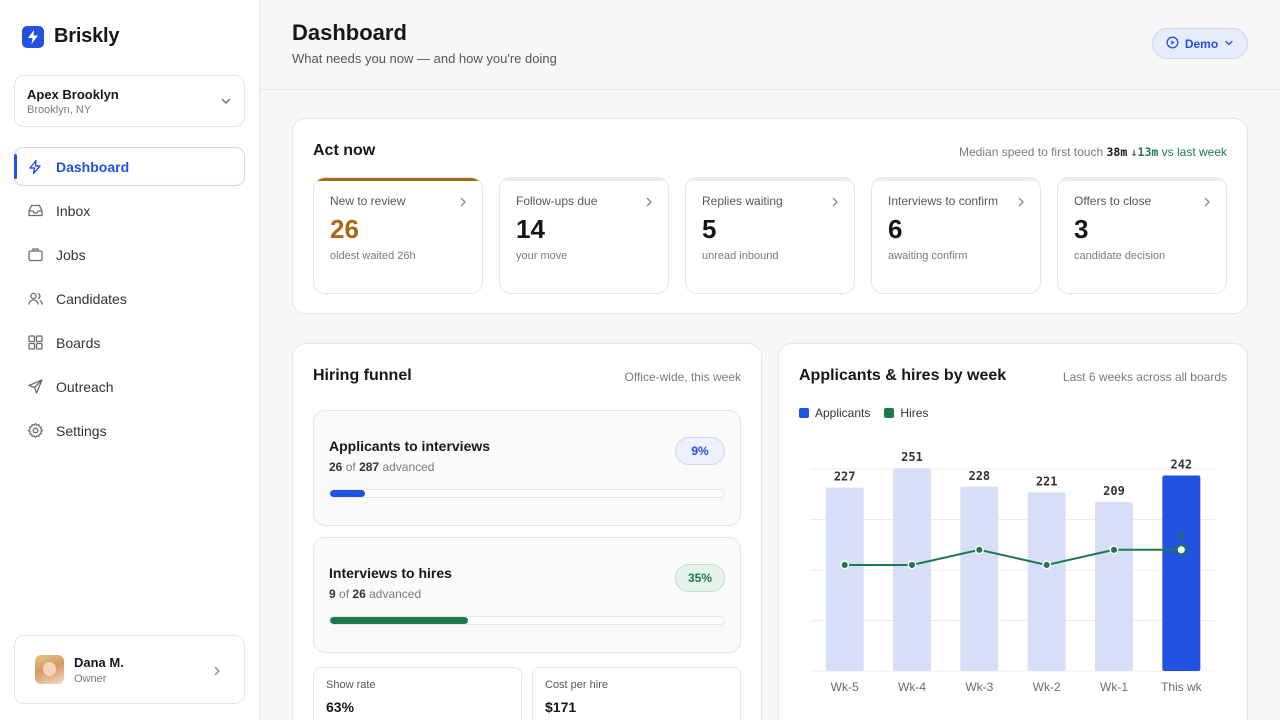 Image resolution: width=1280 pixels, height=720 pixels. Describe the element at coordinates (906, 413) in the screenshot. I see `legend-hires: Hires` at that location.